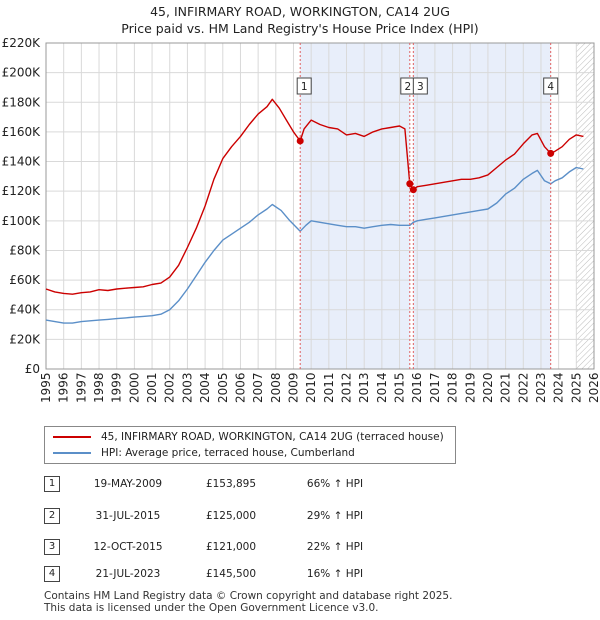 The height and width of the screenshot is (620, 600). What do you see at coordinates (231, 547) in the screenshot?
I see `sale-price: £121,000` at bounding box center [231, 547].